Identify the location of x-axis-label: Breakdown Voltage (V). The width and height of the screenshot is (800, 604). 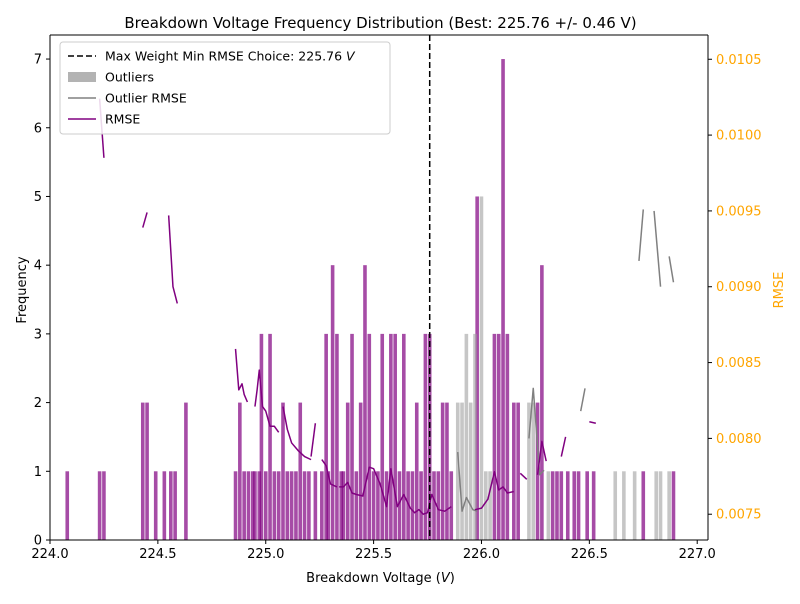
(380, 578).